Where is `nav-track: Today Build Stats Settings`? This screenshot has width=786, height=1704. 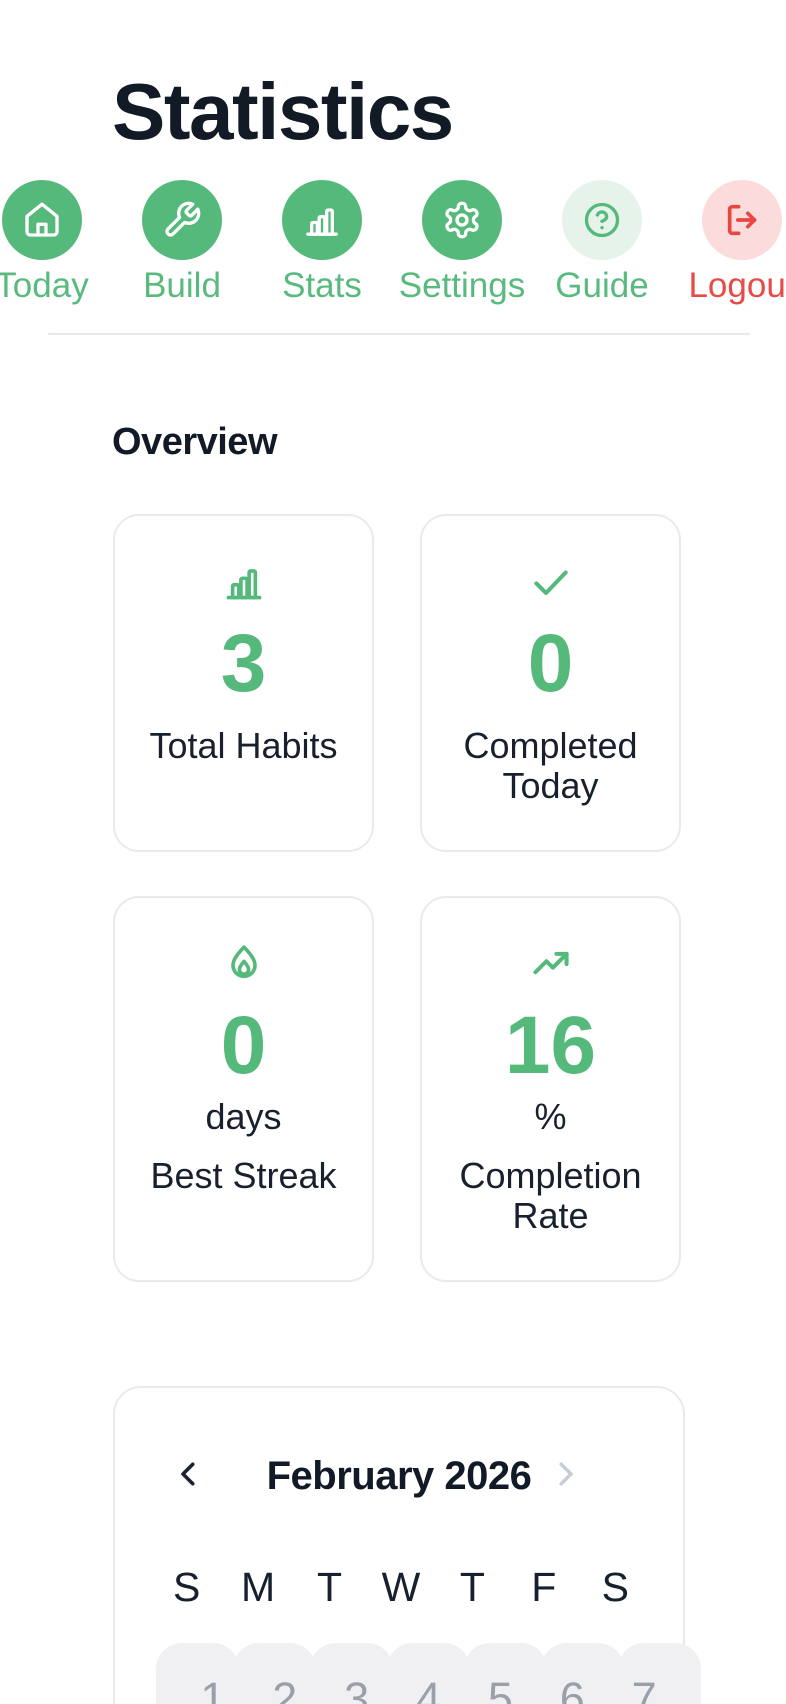 nav-track: Today Build Stats Settings is located at coordinates (393, 243).